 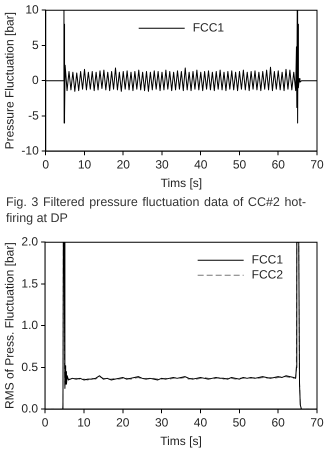 I want to click on y-tick-label: -5, so click(x=34, y=115).